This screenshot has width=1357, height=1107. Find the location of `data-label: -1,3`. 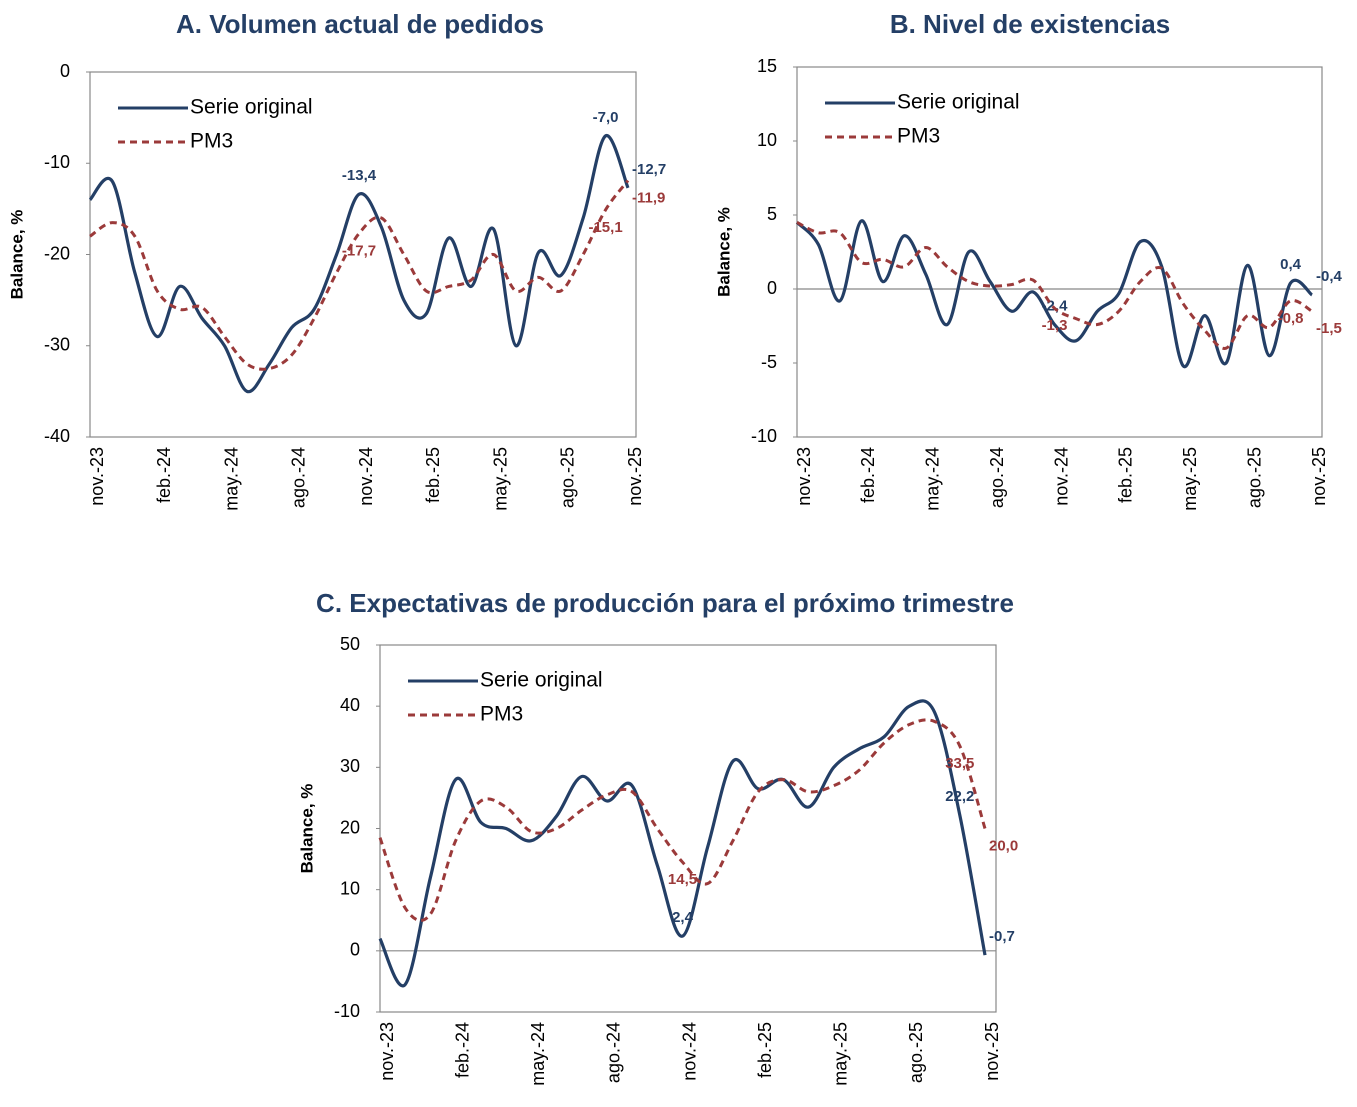

data-label: -1,3 is located at coordinates (1055, 325).